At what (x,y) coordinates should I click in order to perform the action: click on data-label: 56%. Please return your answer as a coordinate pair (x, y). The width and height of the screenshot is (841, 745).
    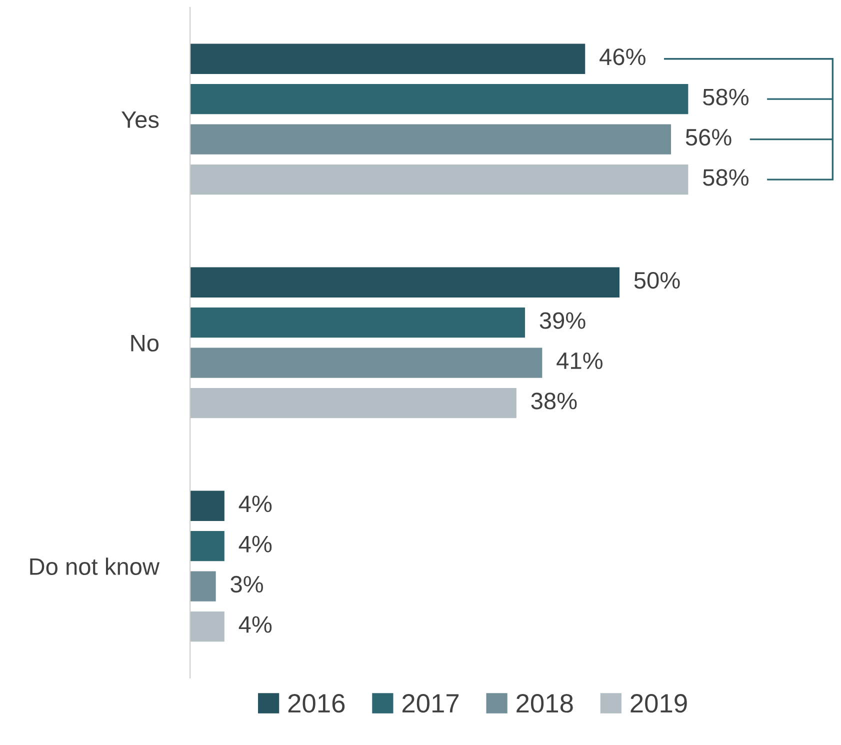
    Looking at the image, I should click on (709, 137).